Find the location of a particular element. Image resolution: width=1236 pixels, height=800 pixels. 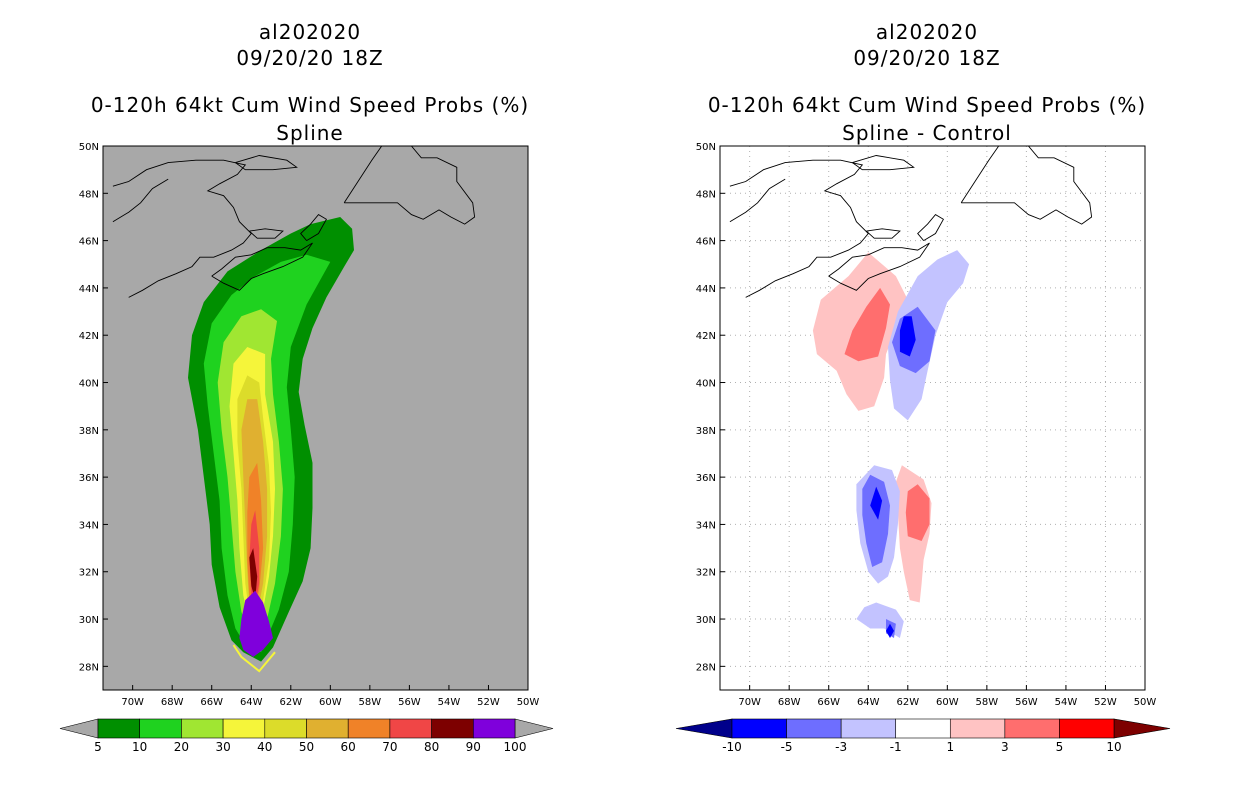

right-y-tick-label-38n: 38N is located at coordinates (706, 431).